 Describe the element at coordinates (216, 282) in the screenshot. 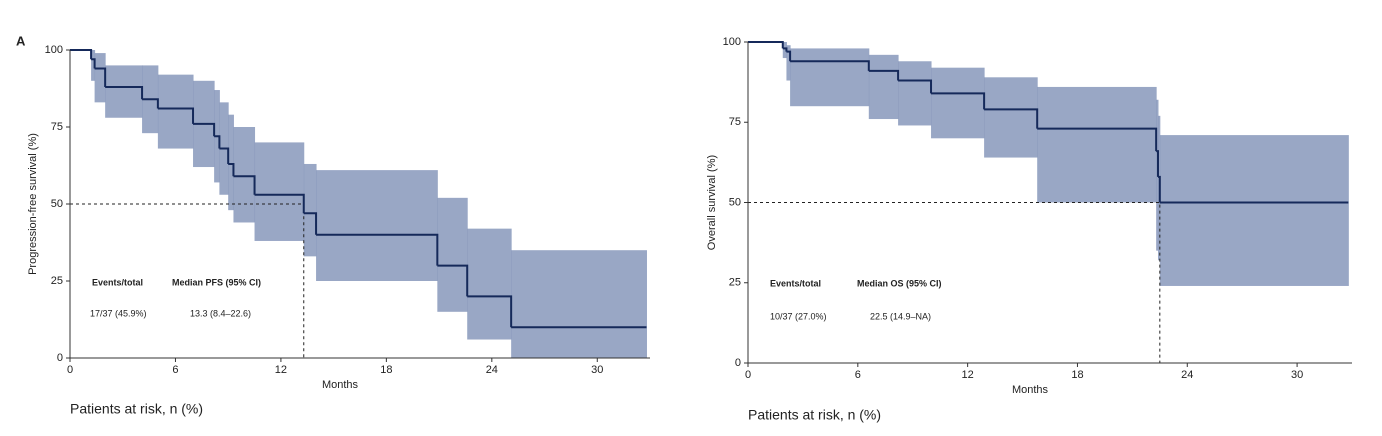

I see `table-header: Median PFS (95% CI)` at that location.